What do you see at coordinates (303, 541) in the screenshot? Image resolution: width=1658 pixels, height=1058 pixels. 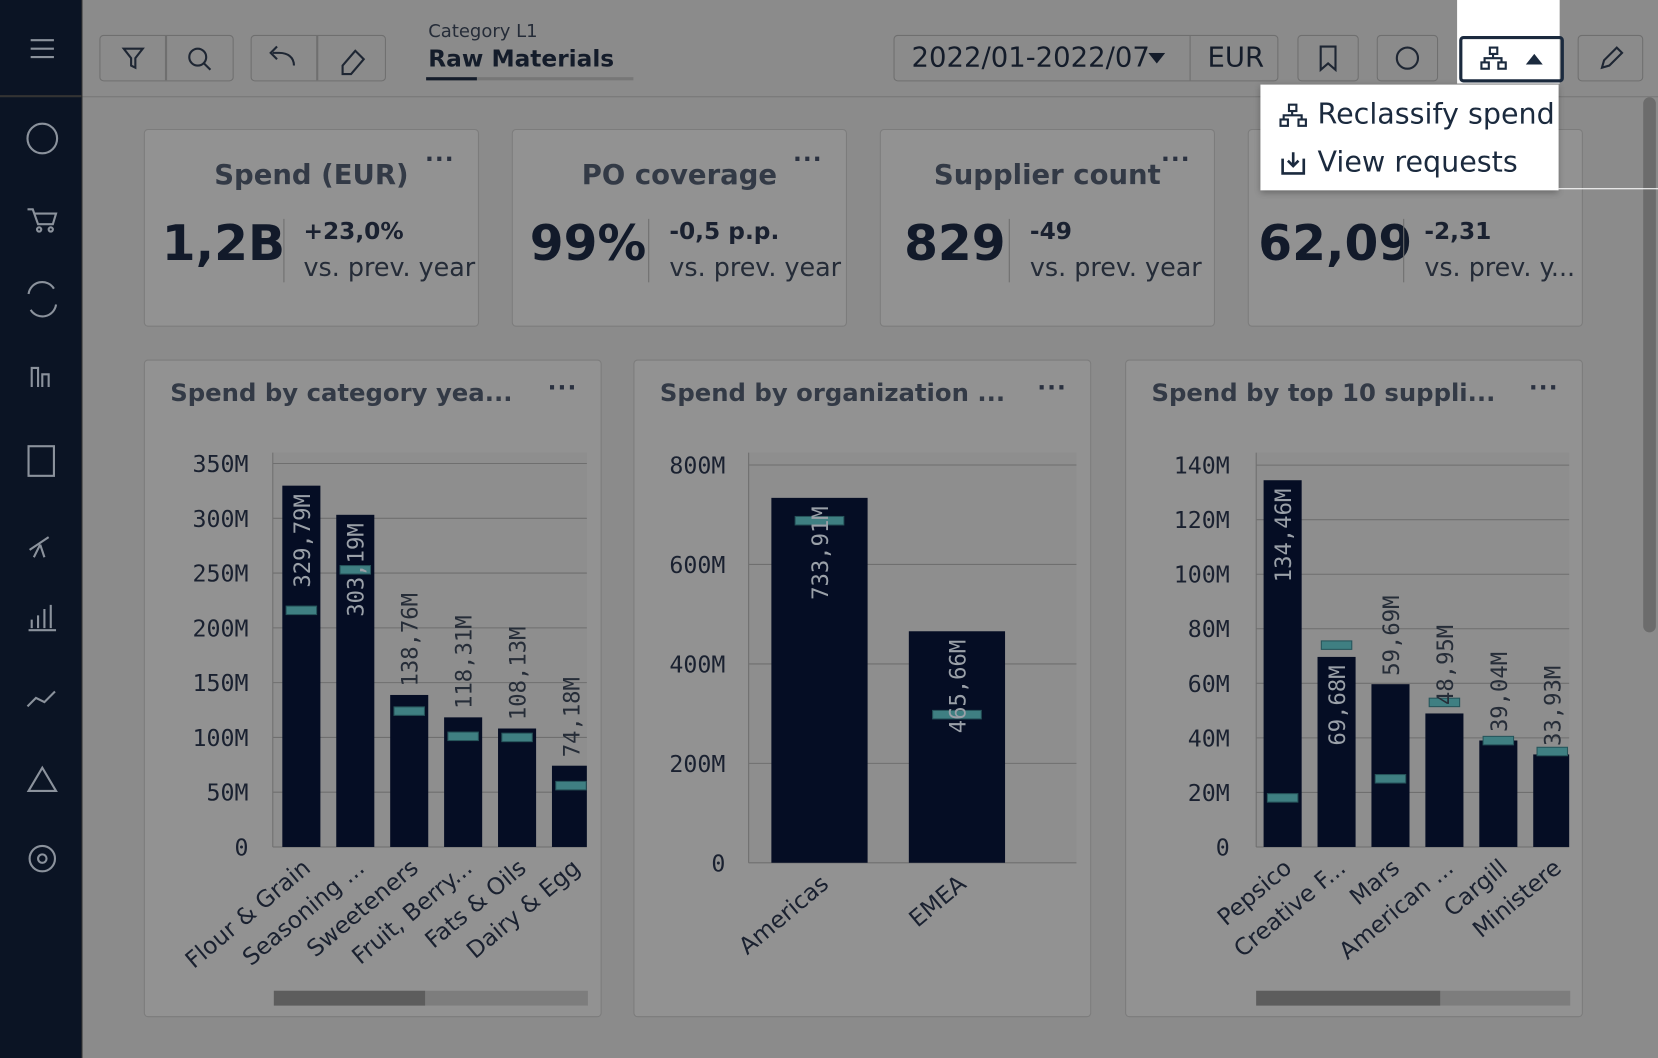 I see `value-label: 329,79M` at bounding box center [303, 541].